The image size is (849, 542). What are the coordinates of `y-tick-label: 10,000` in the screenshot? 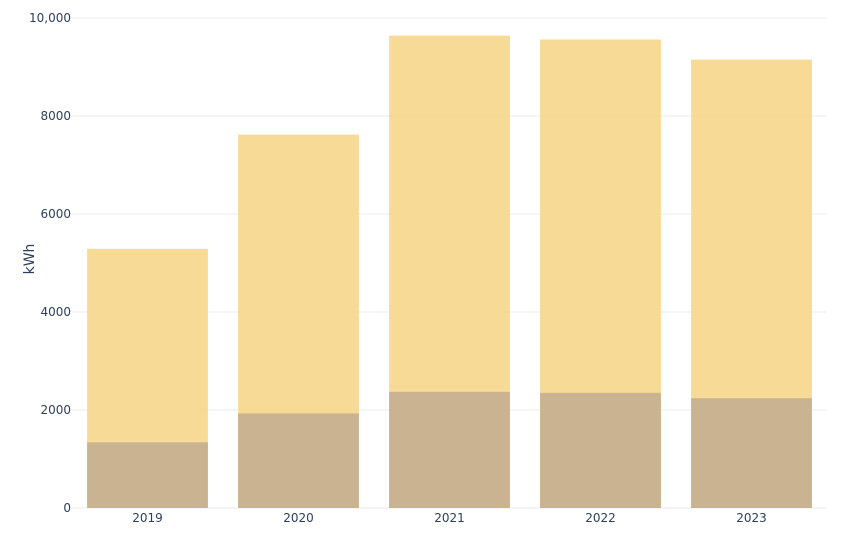 It's located at (50, 18).